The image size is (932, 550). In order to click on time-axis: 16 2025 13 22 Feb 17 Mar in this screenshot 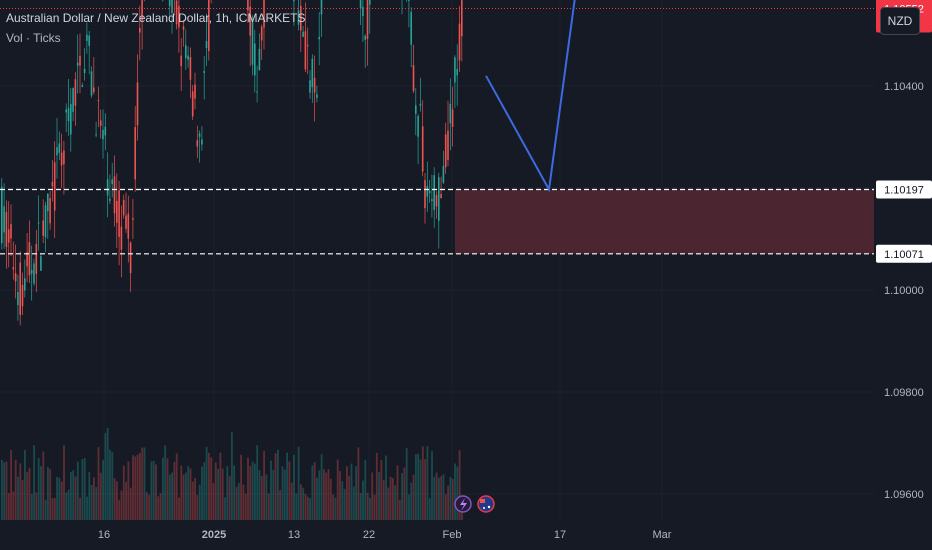, I will do `click(385, 535)`.